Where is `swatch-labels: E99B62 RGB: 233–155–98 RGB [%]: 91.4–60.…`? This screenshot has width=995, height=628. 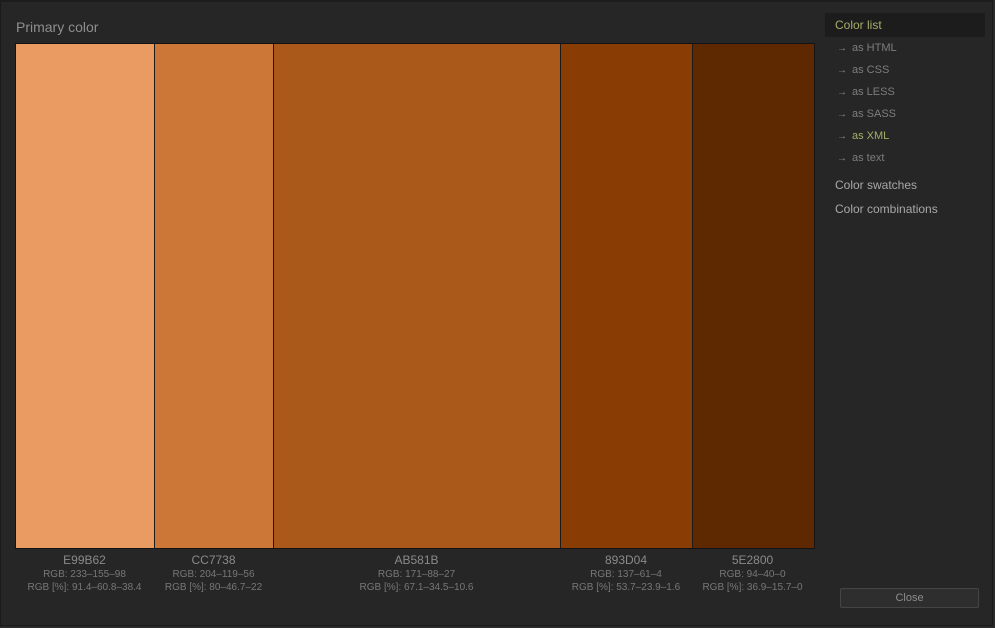
swatch-labels: E99B62 RGB: 233–155–98 RGB [%]: 91.4–60.… is located at coordinates (415, 573).